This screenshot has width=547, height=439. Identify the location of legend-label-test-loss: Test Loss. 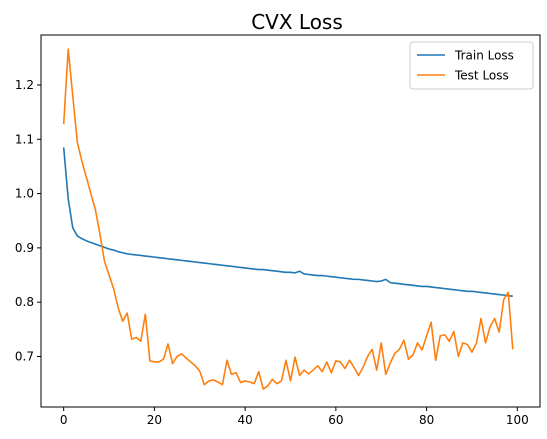
(481, 76).